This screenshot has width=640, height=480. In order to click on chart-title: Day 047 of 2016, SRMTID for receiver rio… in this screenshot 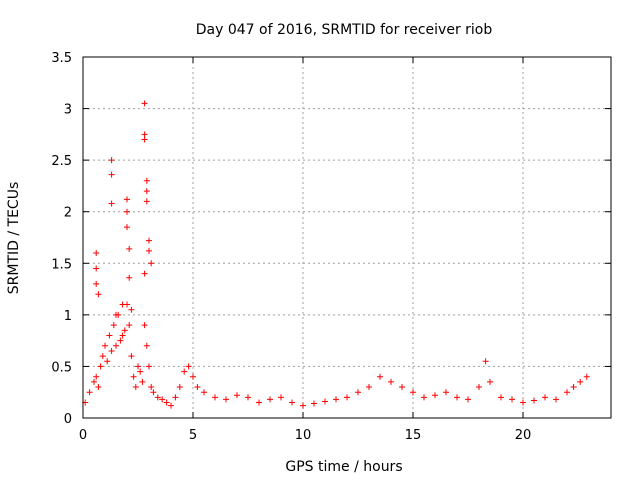, I will do `click(344, 30)`.